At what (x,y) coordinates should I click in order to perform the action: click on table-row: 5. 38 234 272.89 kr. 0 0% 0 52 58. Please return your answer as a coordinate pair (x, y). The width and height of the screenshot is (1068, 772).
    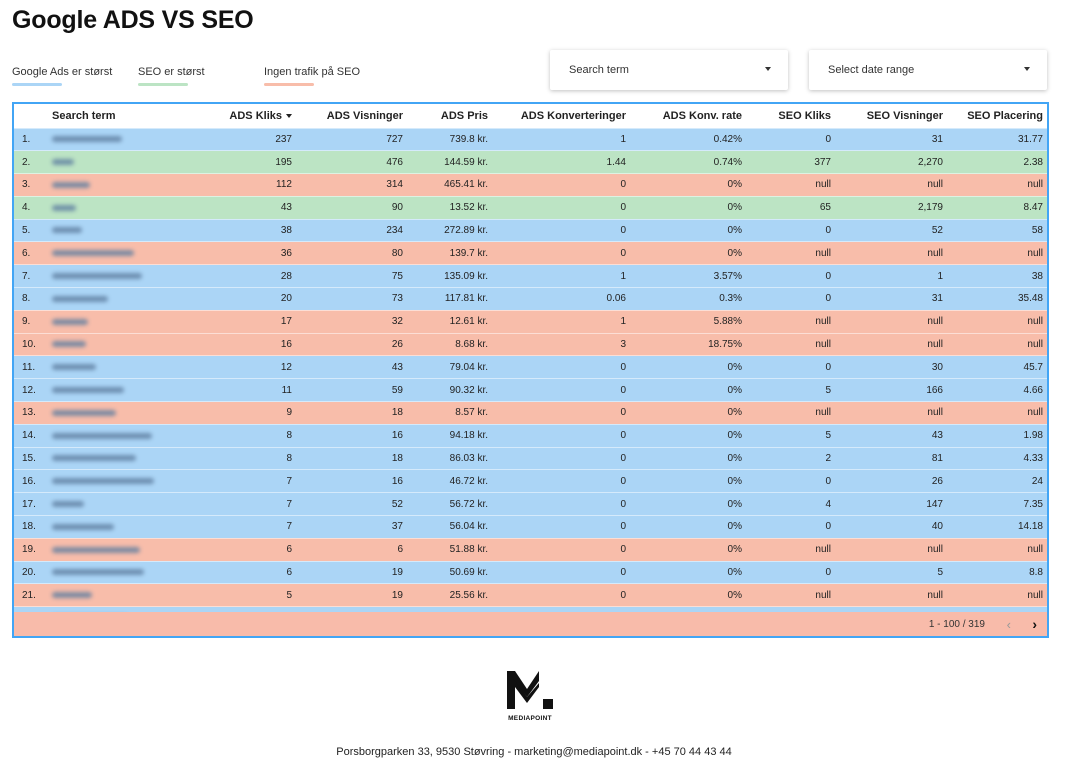
    Looking at the image, I should click on (530, 230).